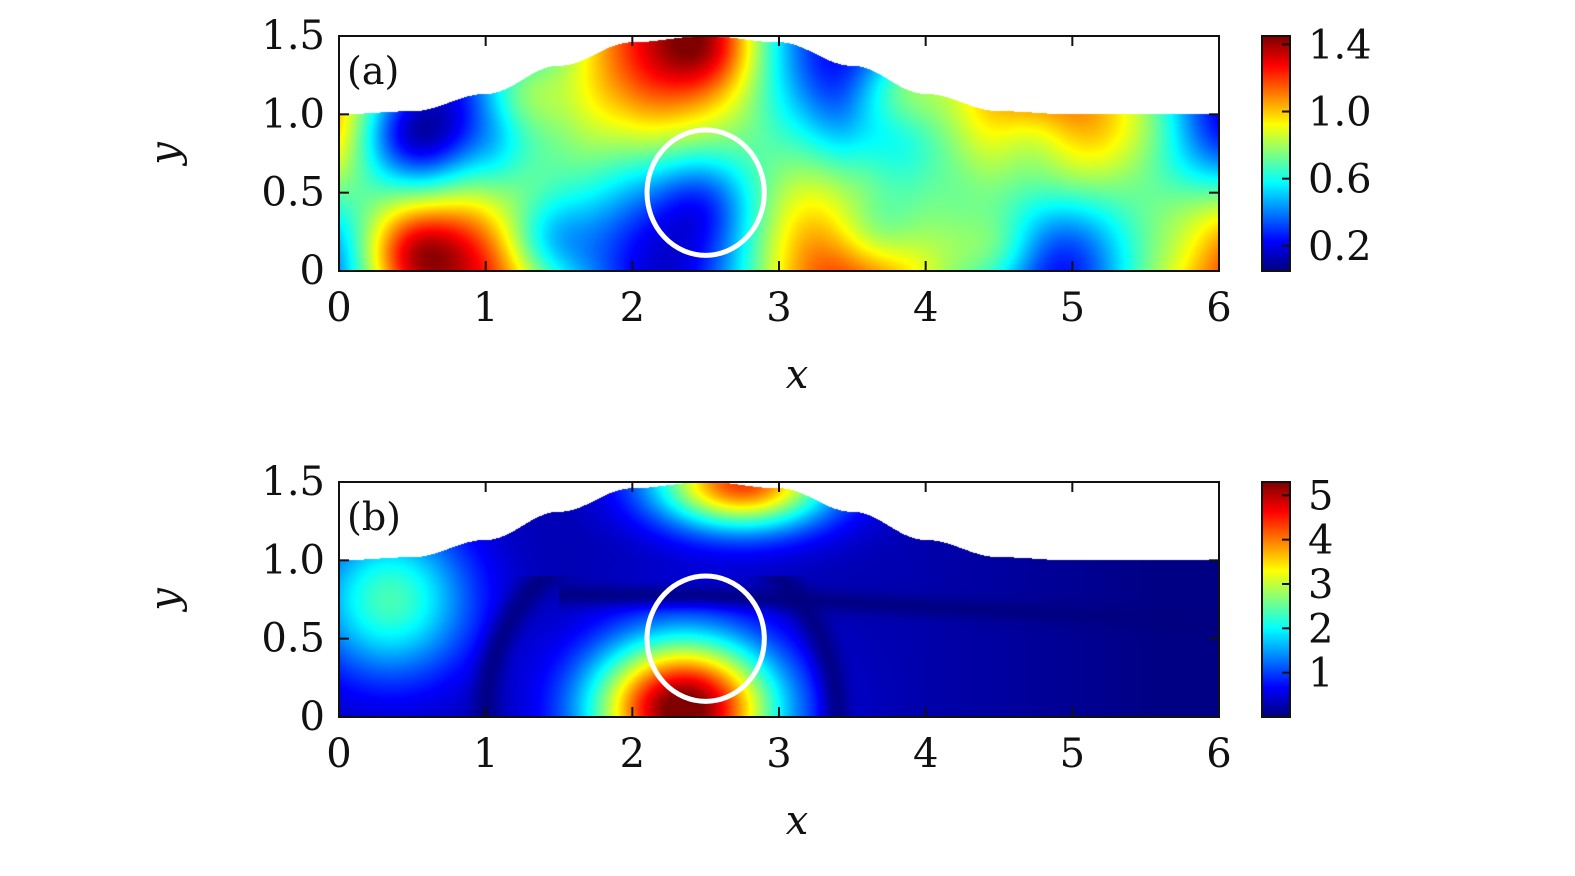 Image resolution: width=1575 pixels, height=876 pixels. I want to click on colorbar-tick-label: 4, so click(1320, 541).